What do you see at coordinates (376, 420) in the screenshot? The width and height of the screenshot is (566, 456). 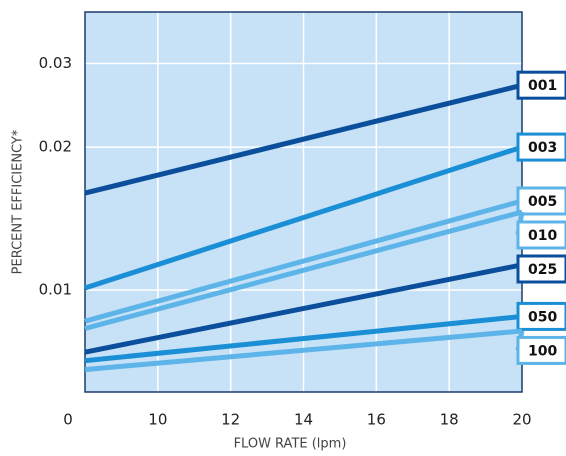 I see `x-tick-label: 16` at bounding box center [376, 420].